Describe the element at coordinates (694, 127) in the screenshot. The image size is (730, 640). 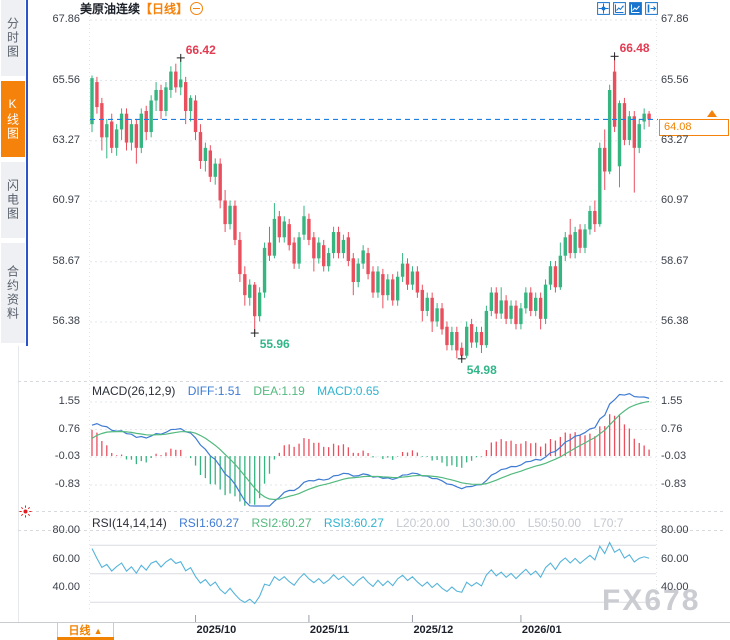
I see `last-price-box: 64.08` at that location.